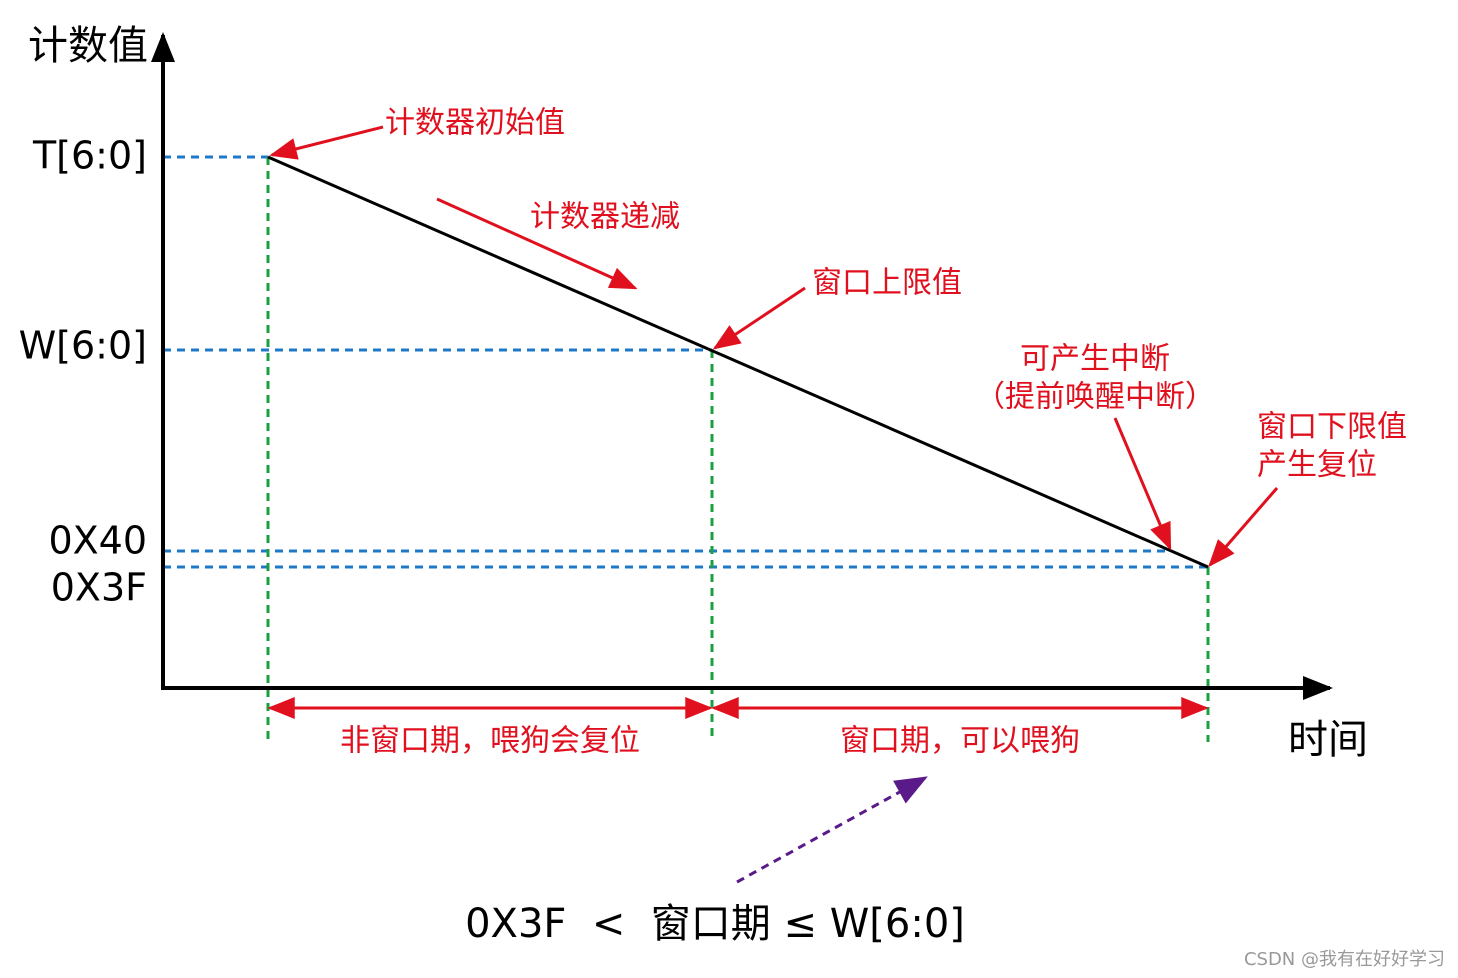  What do you see at coordinates (1317, 465) in the screenshot?
I see `annotation: 产生复位` at bounding box center [1317, 465].